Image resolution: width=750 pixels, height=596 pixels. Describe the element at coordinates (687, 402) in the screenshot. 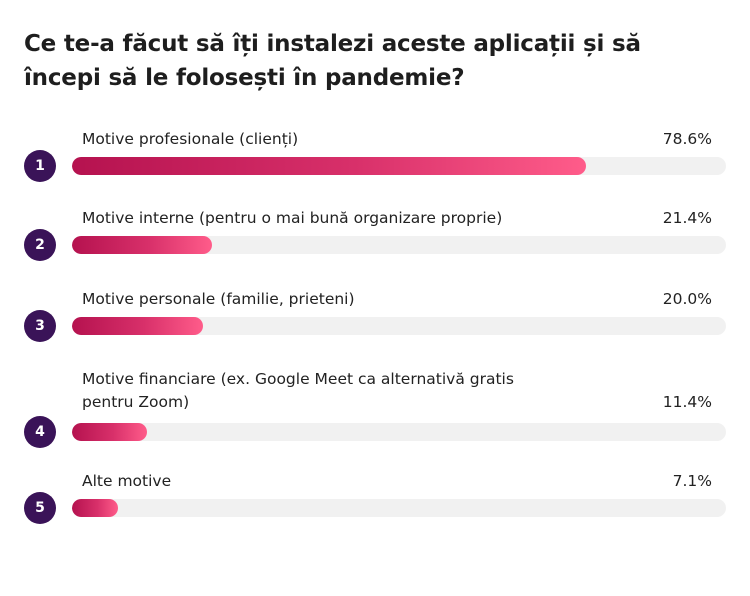

I see `bar-value-label: 11.4%` at that location.